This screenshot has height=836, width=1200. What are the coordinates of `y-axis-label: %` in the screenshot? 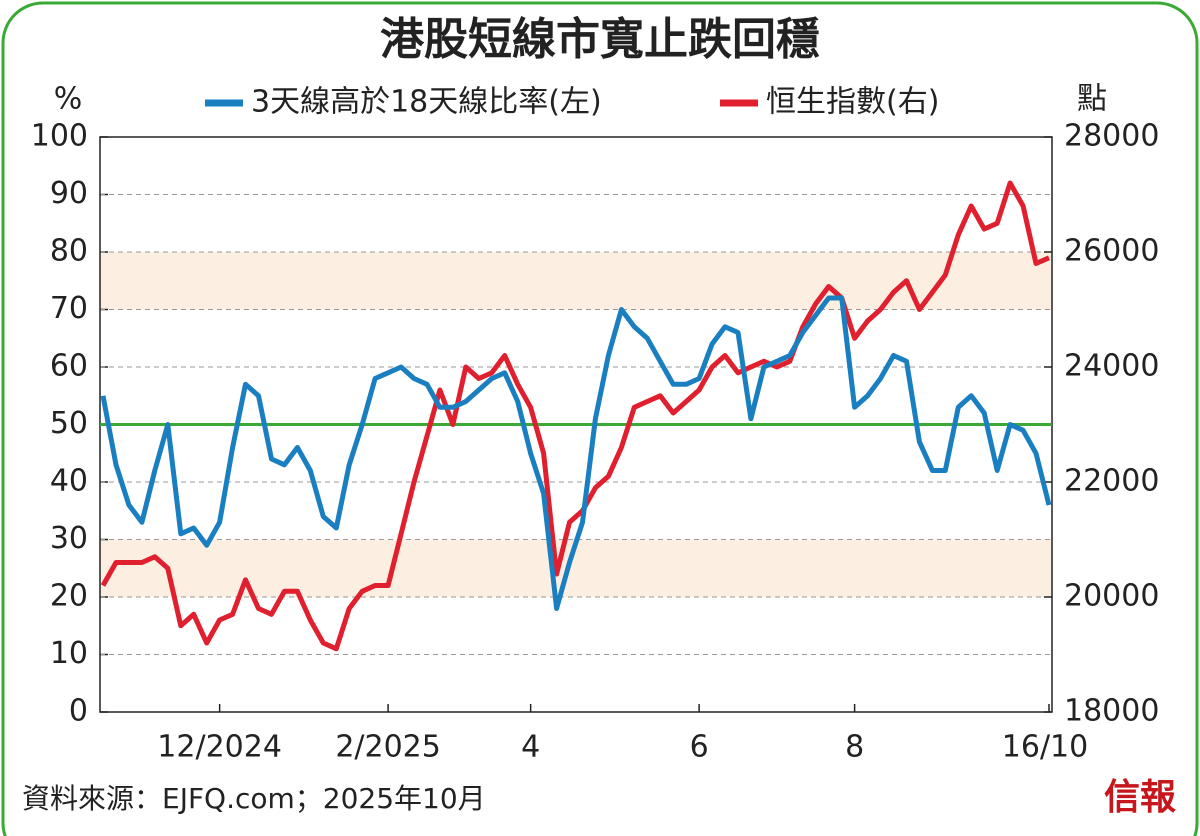 It's located at (68, 99).